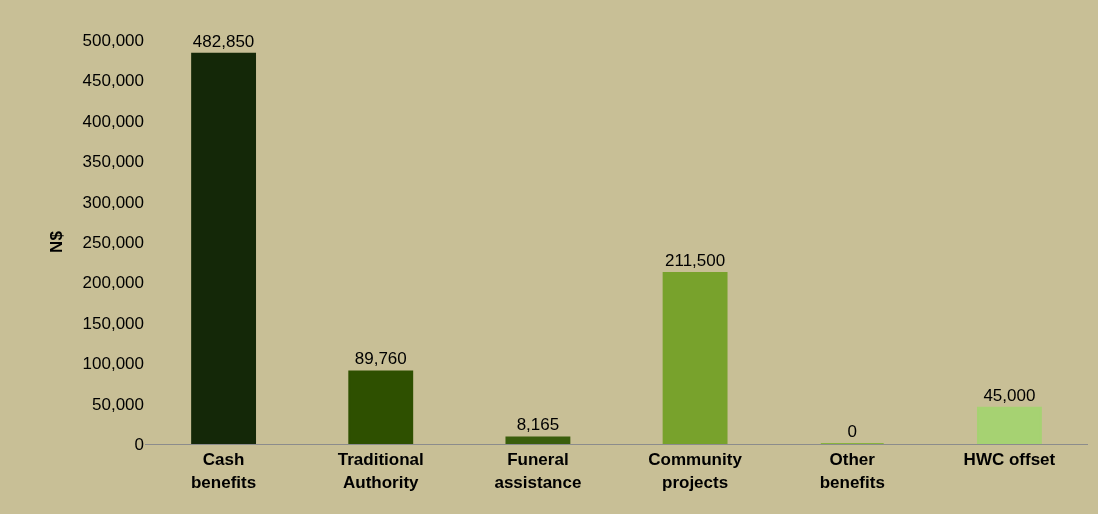 This screenshot has width=1098, height=514. What do you see at coordinates (113, 242) in the screenshot?
I see `y-tick-label: 250,000` at bounding box center [113, 242].